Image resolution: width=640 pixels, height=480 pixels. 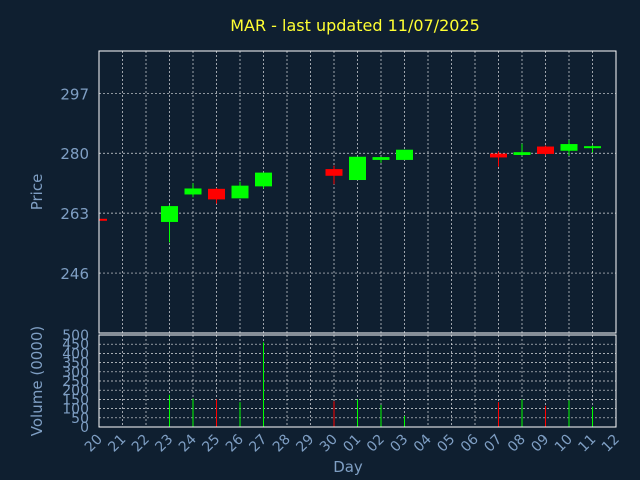 What do you see at coordinates (282, 444) in the screenshot?
I see `day-tick-label: 28` at bounding box center [282, 444].